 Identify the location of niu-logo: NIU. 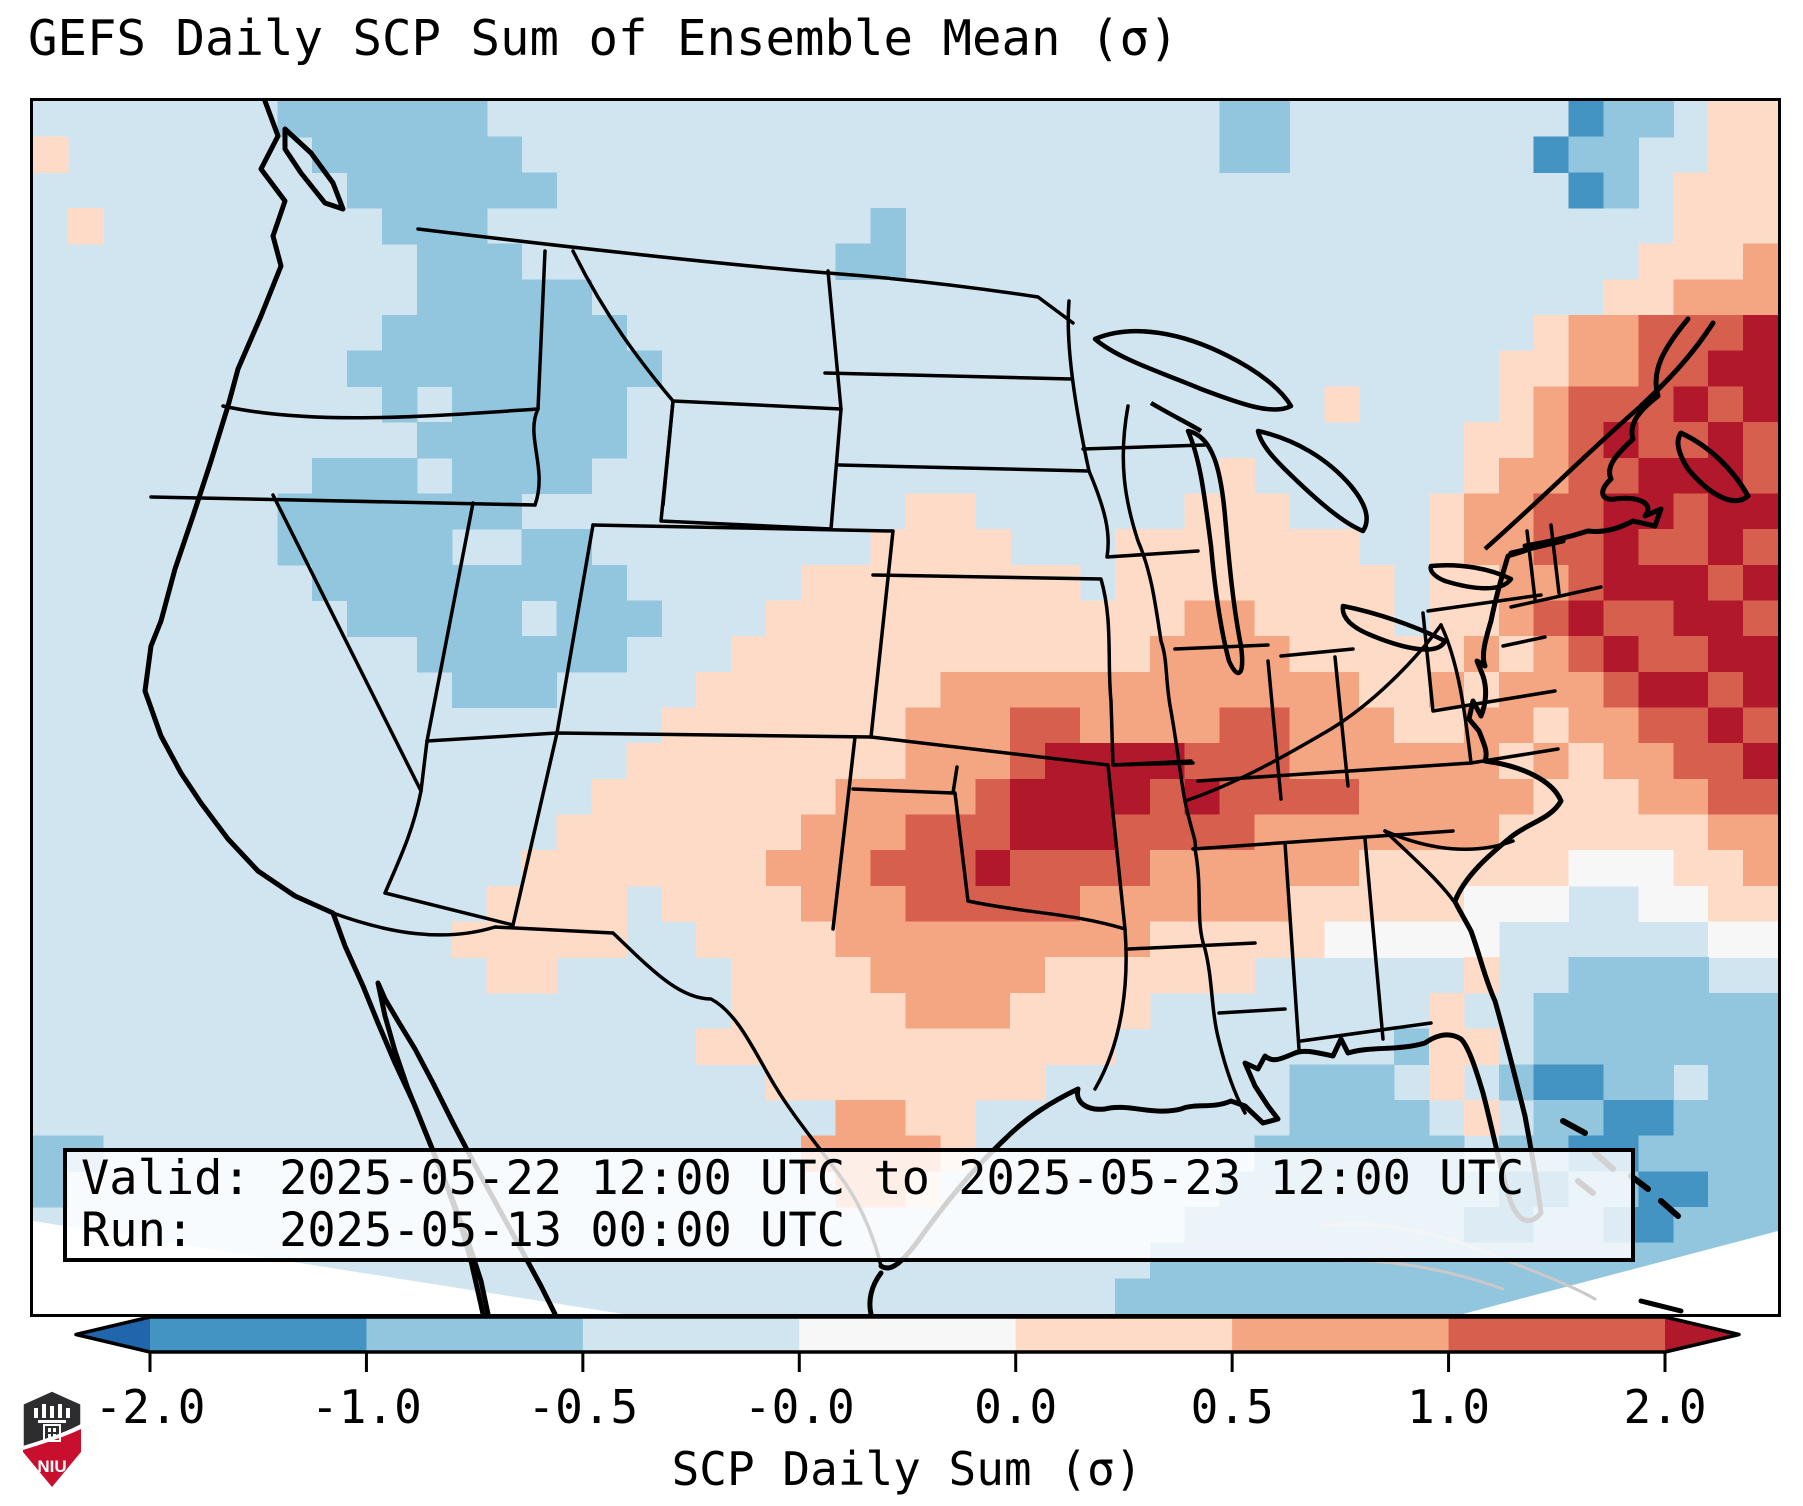
(52, 1439).